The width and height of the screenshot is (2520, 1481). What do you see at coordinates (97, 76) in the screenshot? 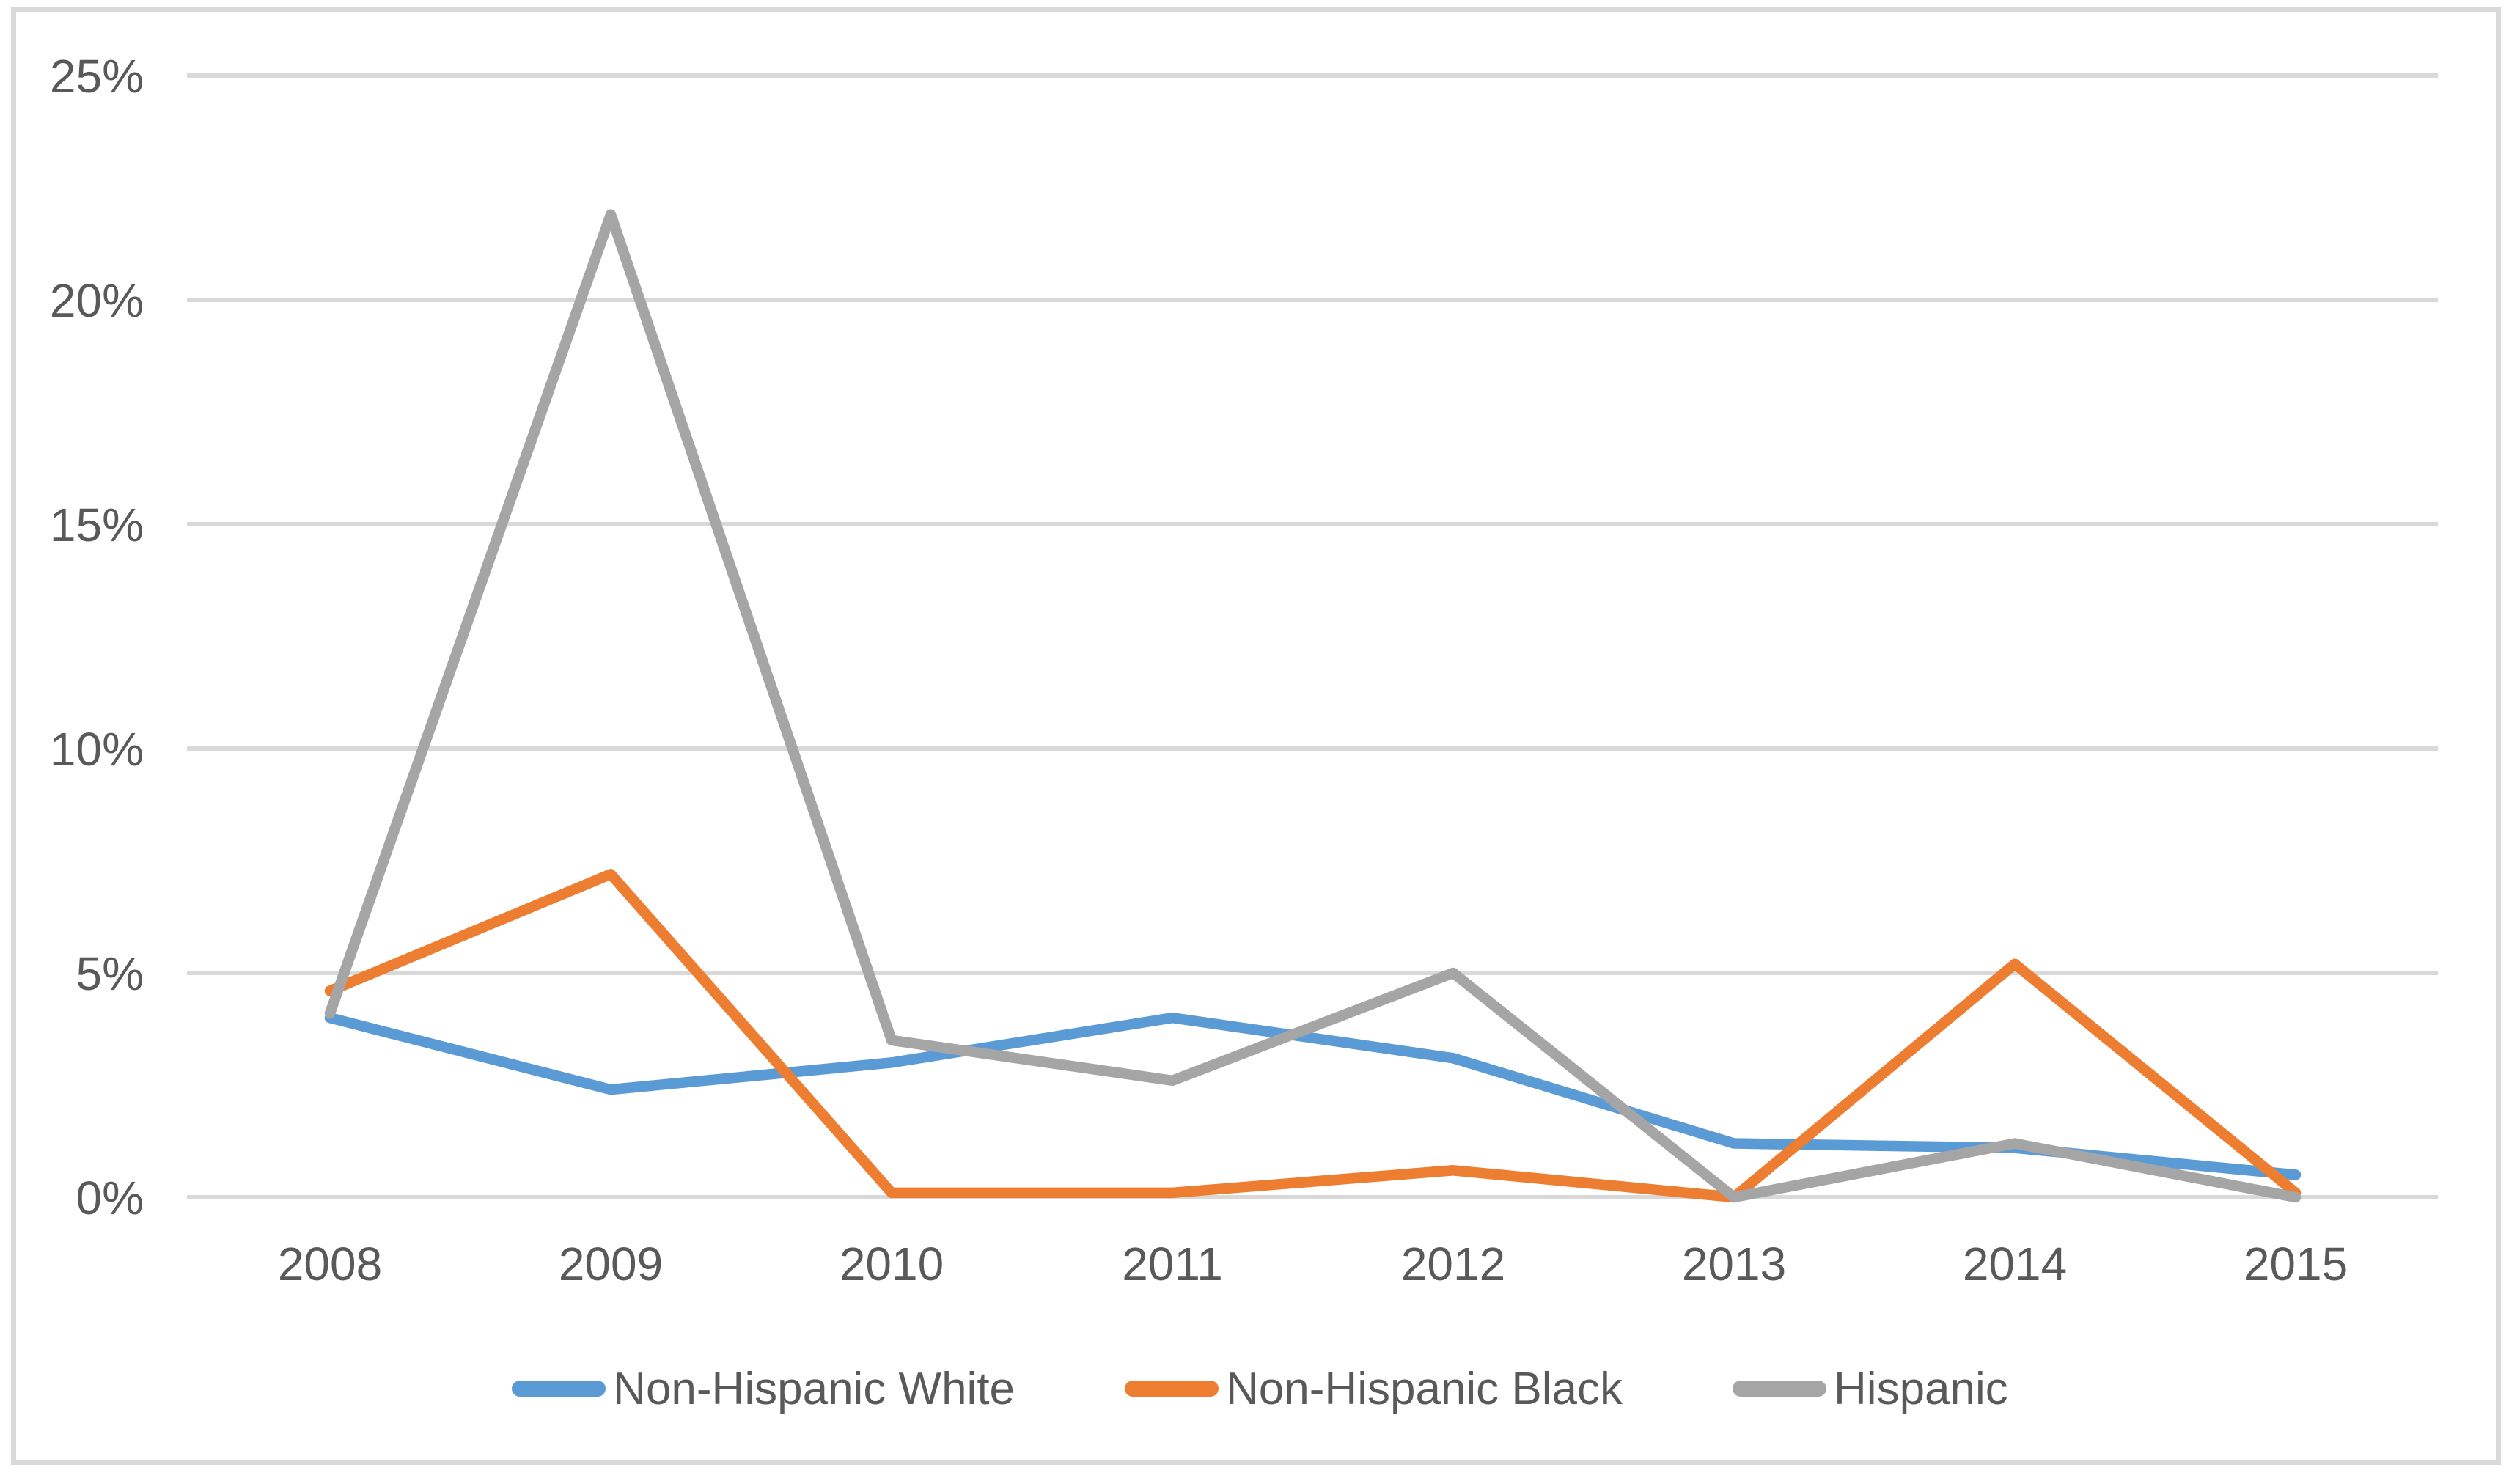
I see `y-axis-tick-label: 25%` at bounding box center [97, 76].